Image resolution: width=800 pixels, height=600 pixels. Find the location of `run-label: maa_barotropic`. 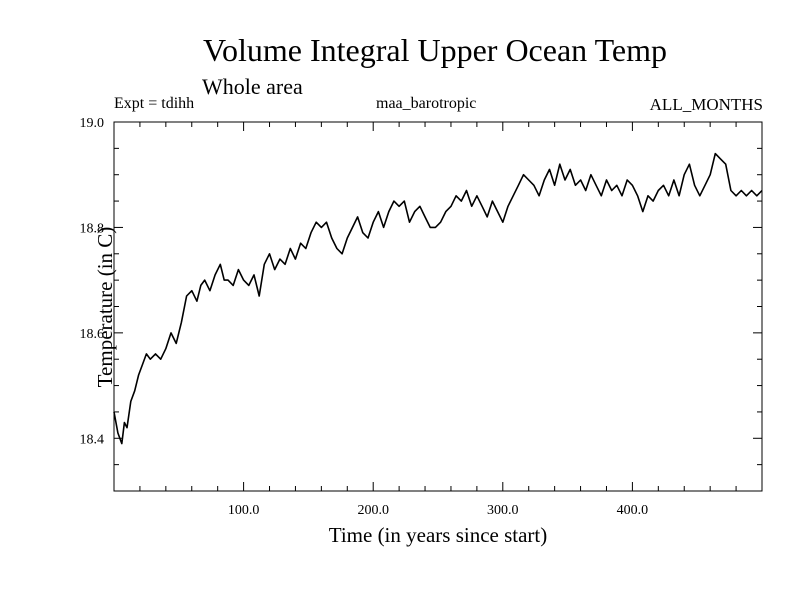

run-label: maa_barotropic is located at coordinates (426, 103).